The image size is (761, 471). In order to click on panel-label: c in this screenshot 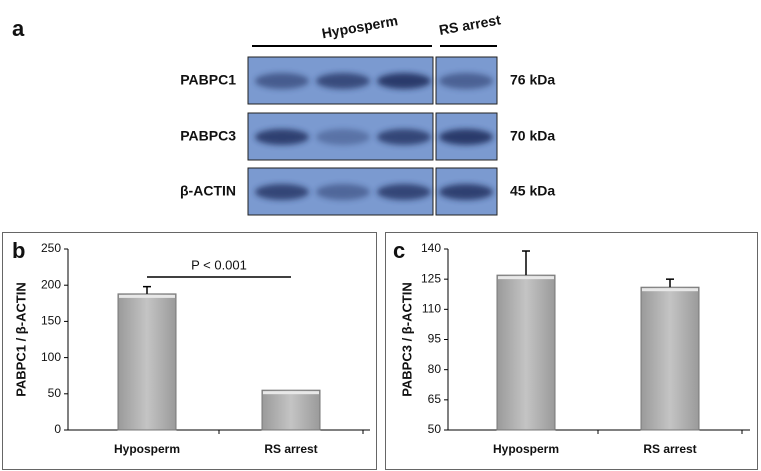, I will do `click(399, 250)`.